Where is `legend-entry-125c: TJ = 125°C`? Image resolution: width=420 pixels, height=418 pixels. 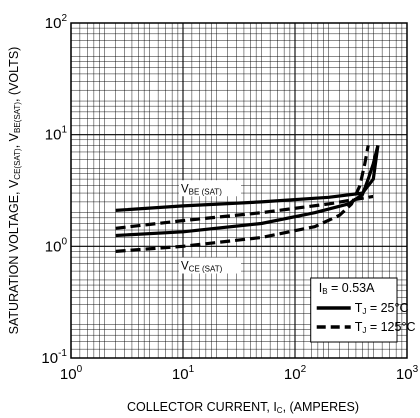
legend-entry-125c: TJ = 125°C is located at coordinates (385, 327).